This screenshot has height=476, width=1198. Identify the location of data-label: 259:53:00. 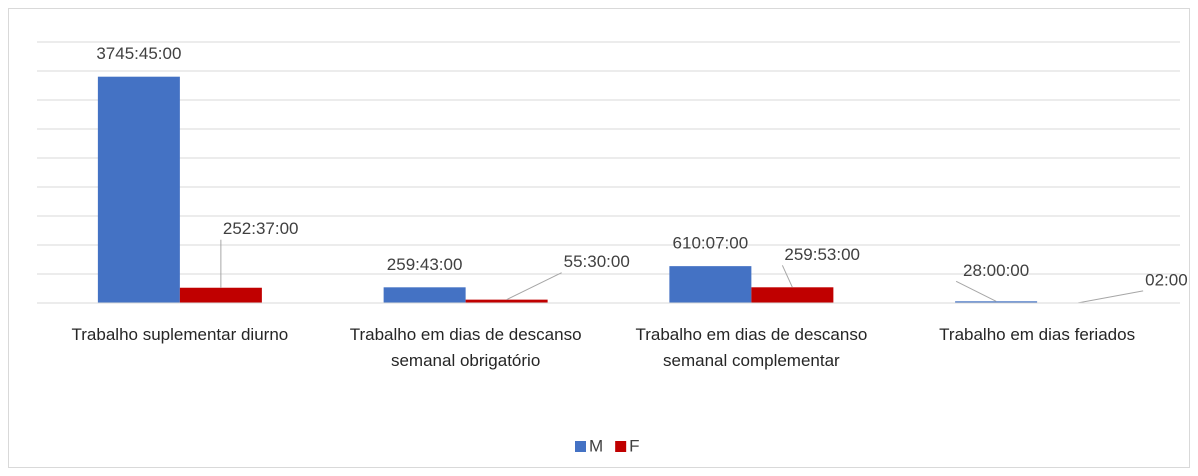
(822, 254).